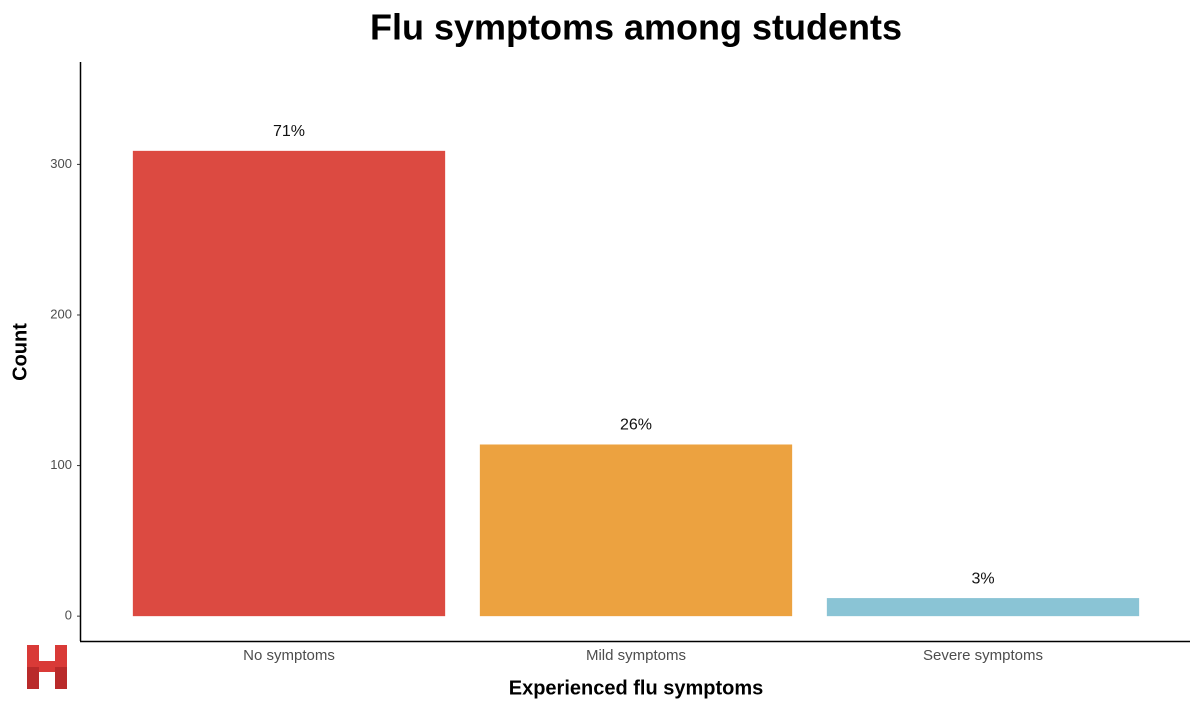 Image resolution: width=1200 pixels, height=708 pixels. What do you see at coordinates (636, 27) in the screenshot?
I see `chart-title: Flu symptoms among students` at bounding box center [636, 27].